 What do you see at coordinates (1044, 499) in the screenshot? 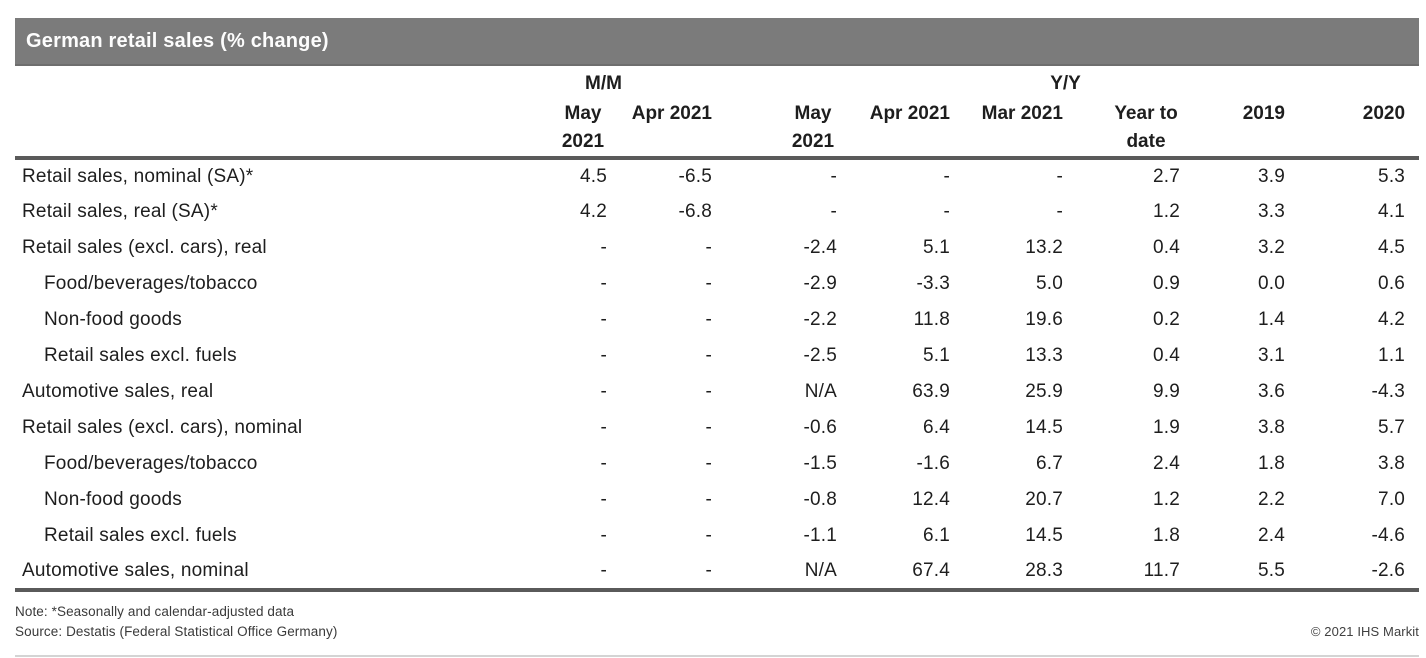
I see `cell-value: 20.7` at bounding box center [1044, 499].